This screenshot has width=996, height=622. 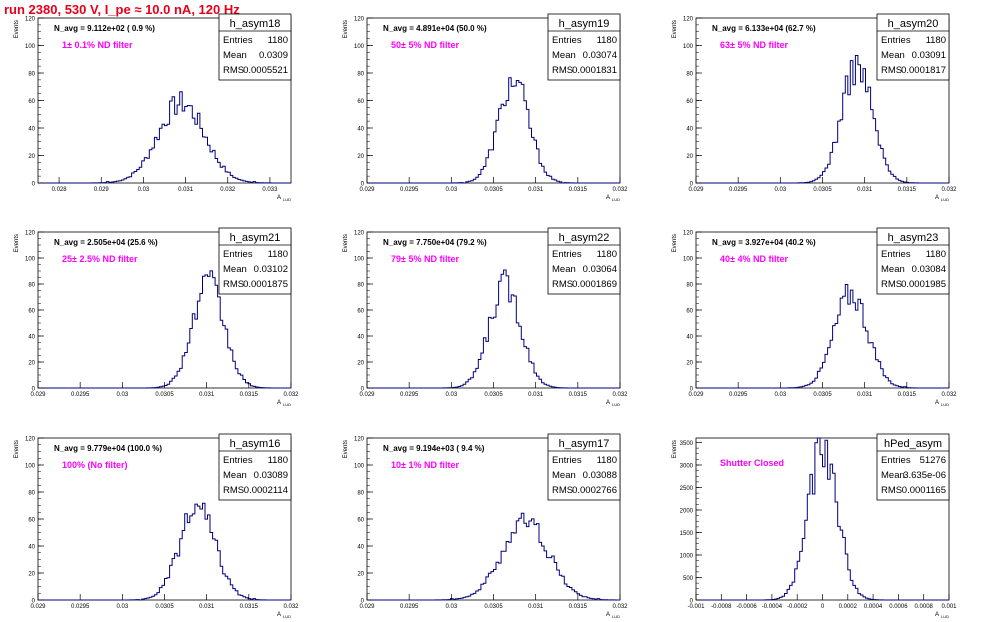 What do you see at coordinates (865, 190) in the screenshot?
I see `x-tick-label: 0.031` at bounding box center [865, 190].